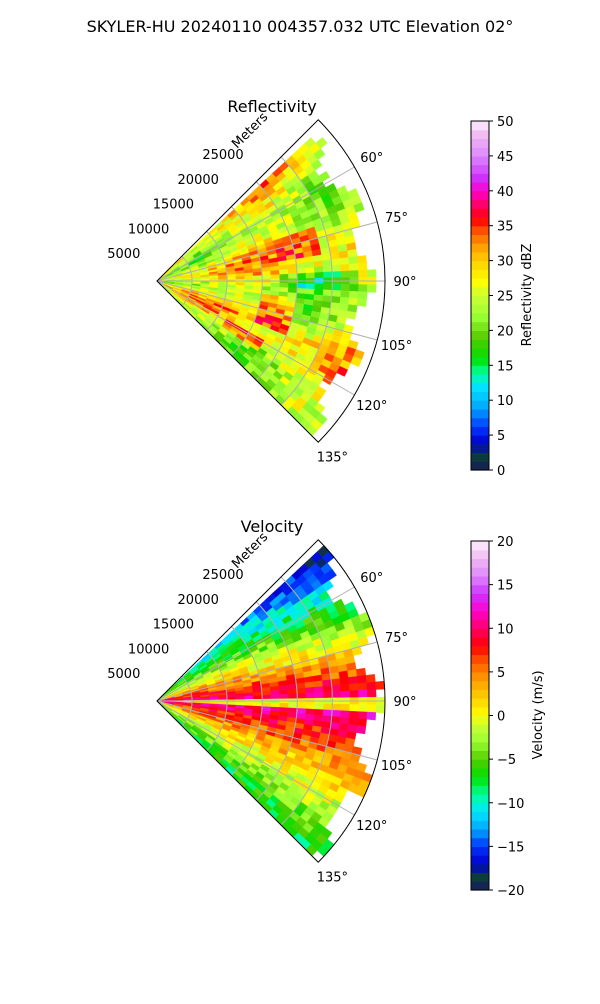 The image size is (600, 1004). I want to click on colorbar-tick-label: 35, so click(505, 227).